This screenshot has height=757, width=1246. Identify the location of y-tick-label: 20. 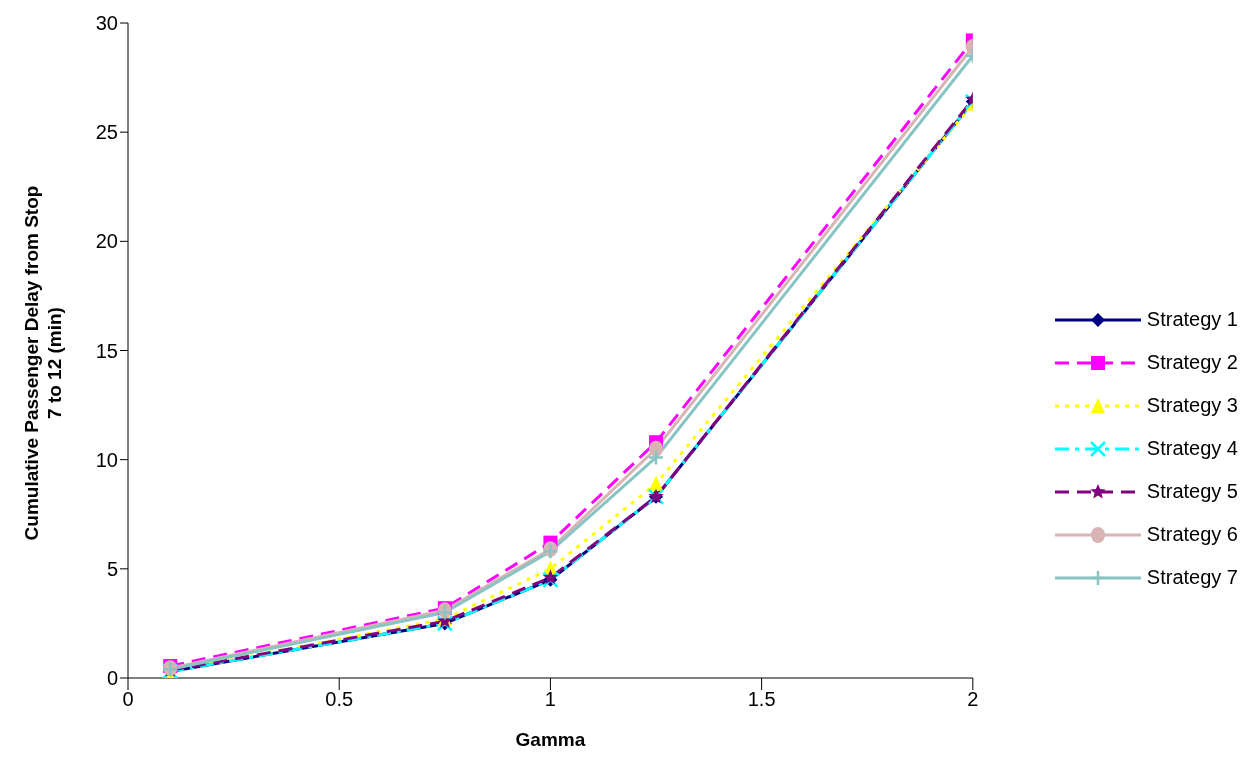
(106, 241).